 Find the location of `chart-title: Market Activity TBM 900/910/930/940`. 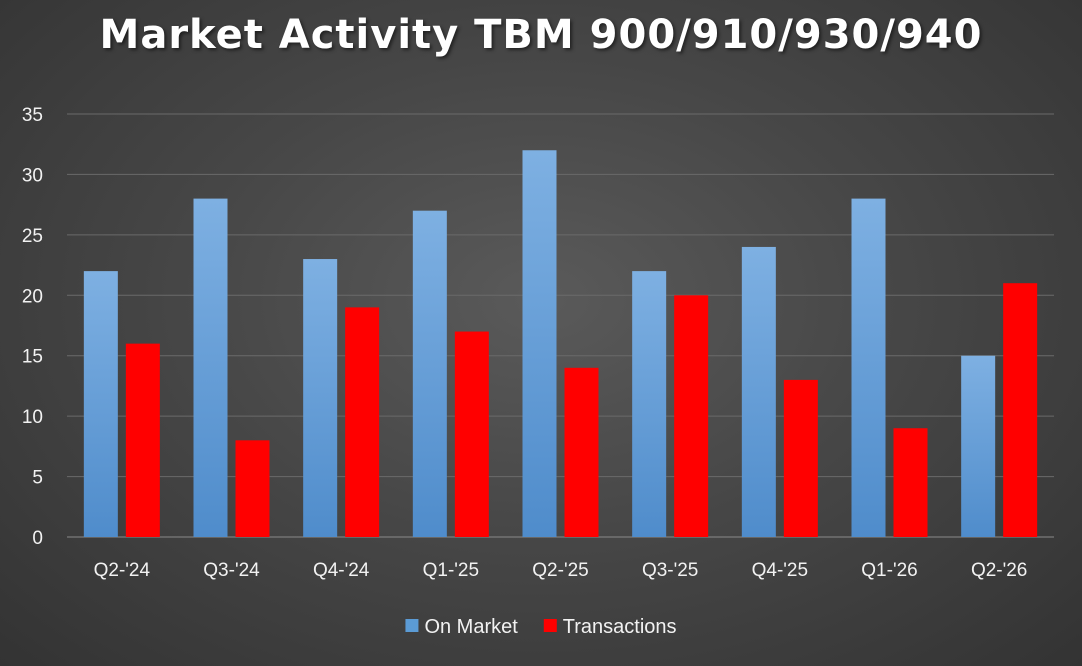

chart-title: Market Activity TBM 900/910/930/940 is located at coordinates (541, 35).